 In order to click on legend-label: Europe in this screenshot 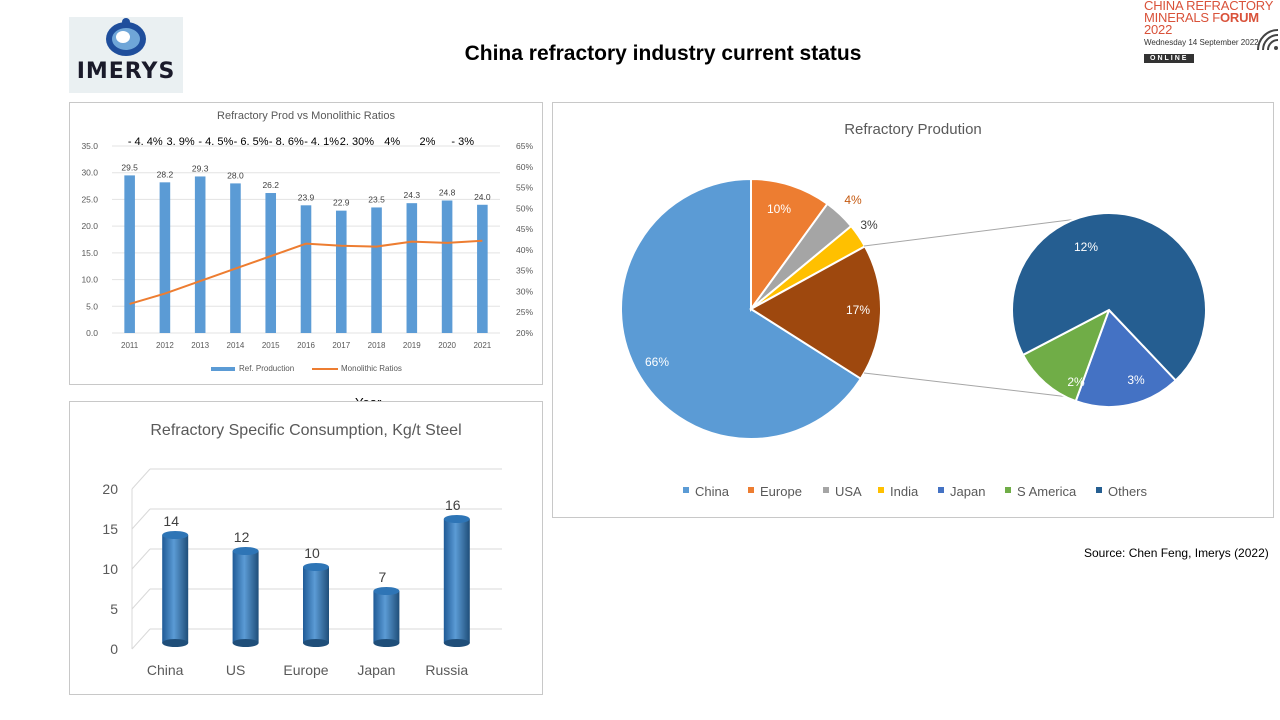, I will do `click(781, 491)`.